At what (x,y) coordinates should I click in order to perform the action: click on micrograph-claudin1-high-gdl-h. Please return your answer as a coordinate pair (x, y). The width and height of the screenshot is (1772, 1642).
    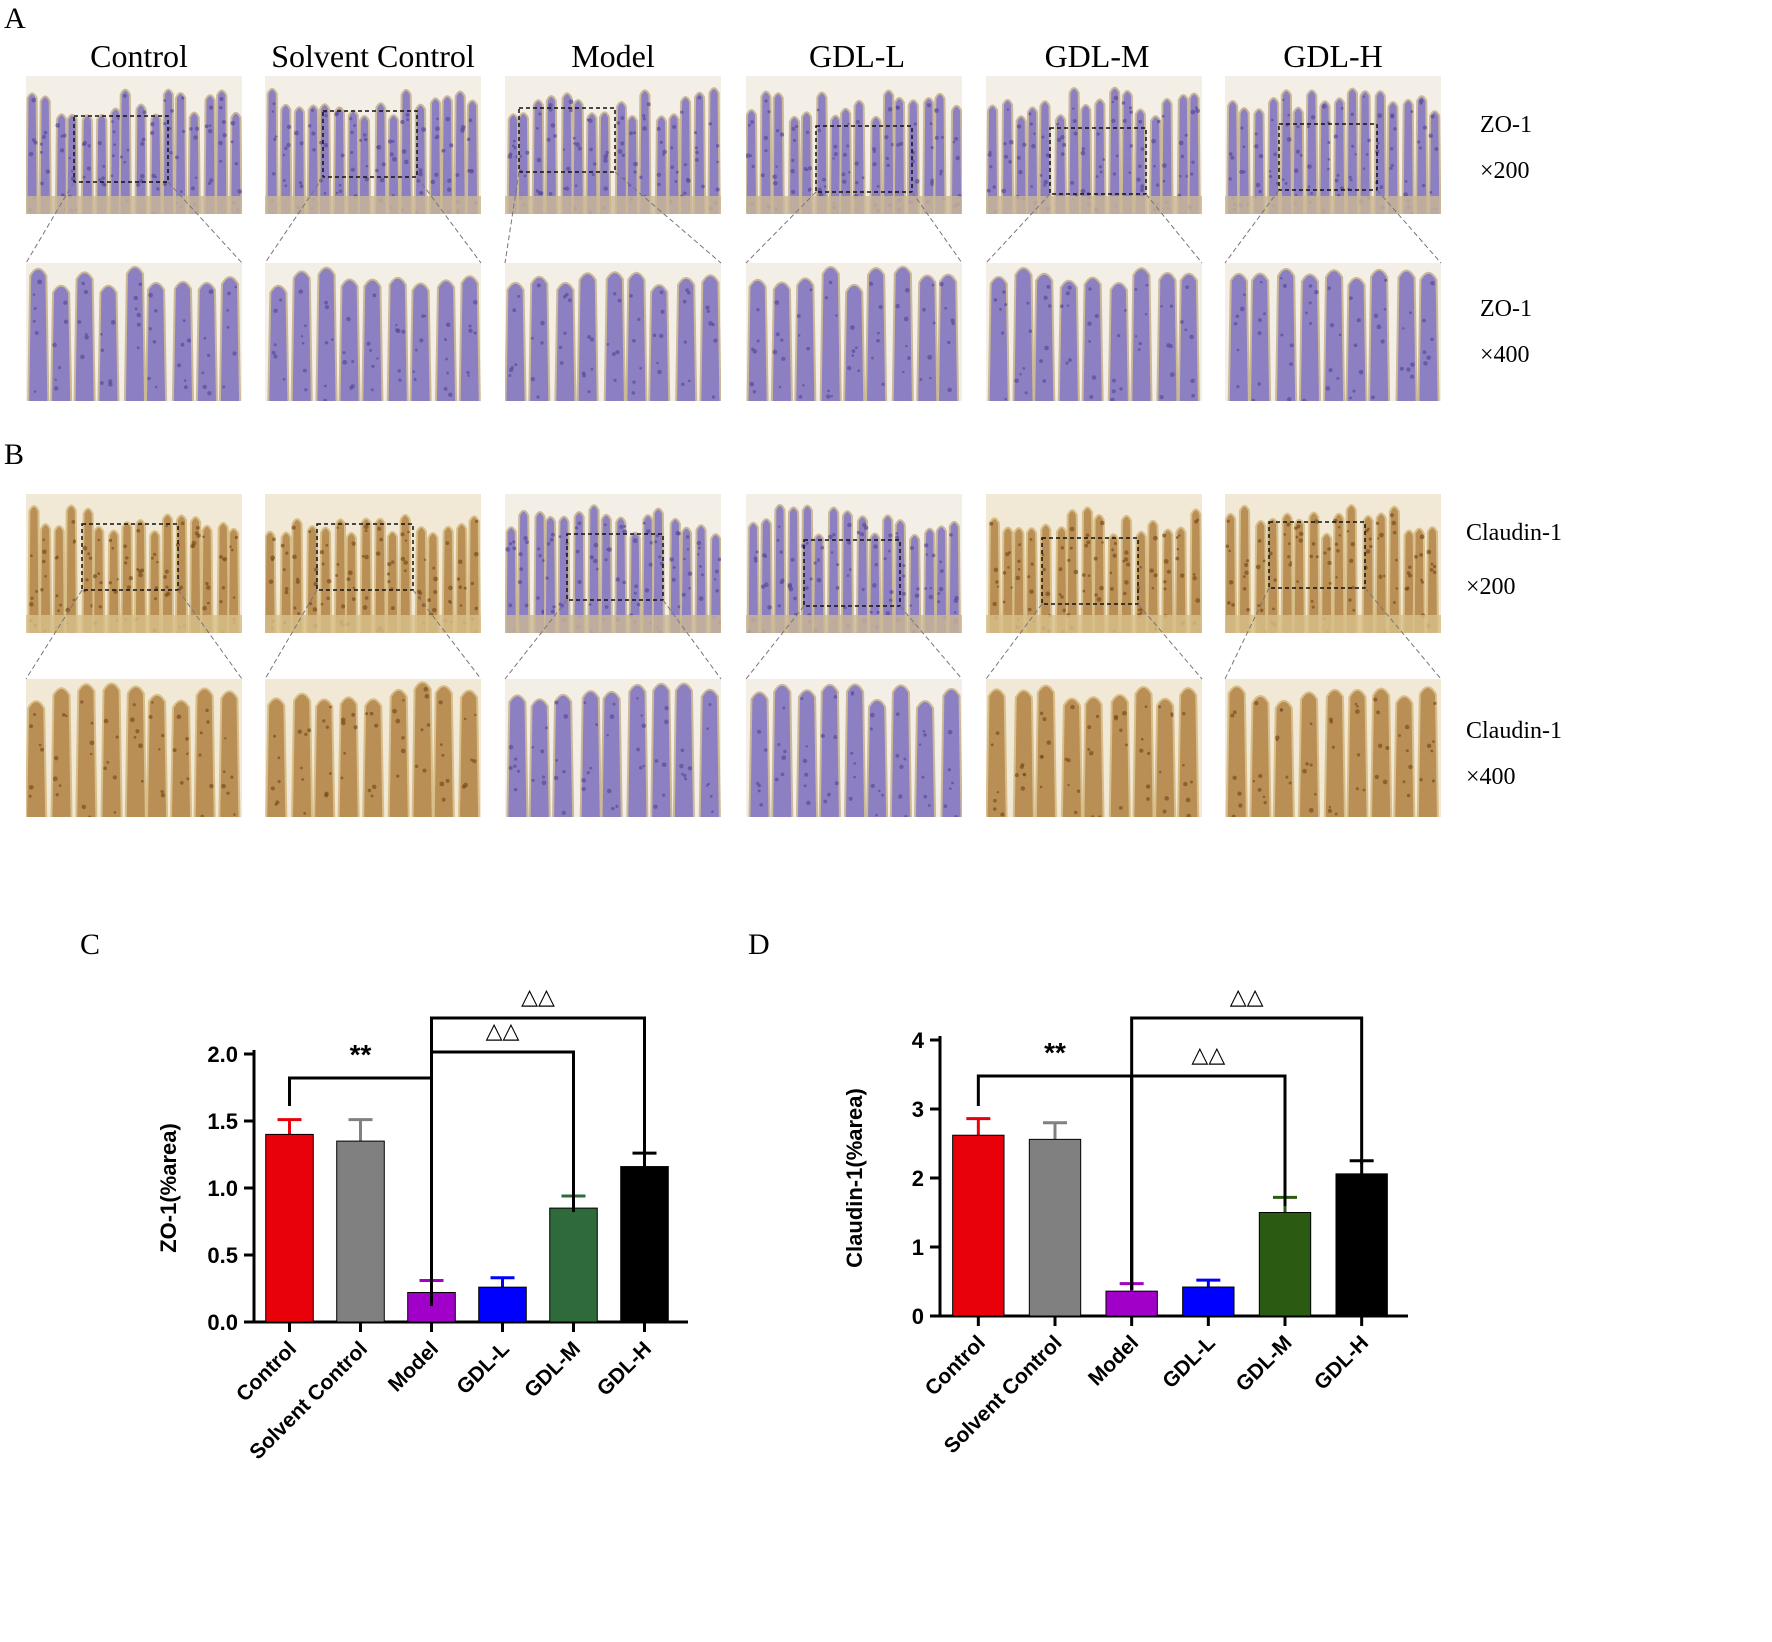
    Looking at the image, I should click on (1333, 748).